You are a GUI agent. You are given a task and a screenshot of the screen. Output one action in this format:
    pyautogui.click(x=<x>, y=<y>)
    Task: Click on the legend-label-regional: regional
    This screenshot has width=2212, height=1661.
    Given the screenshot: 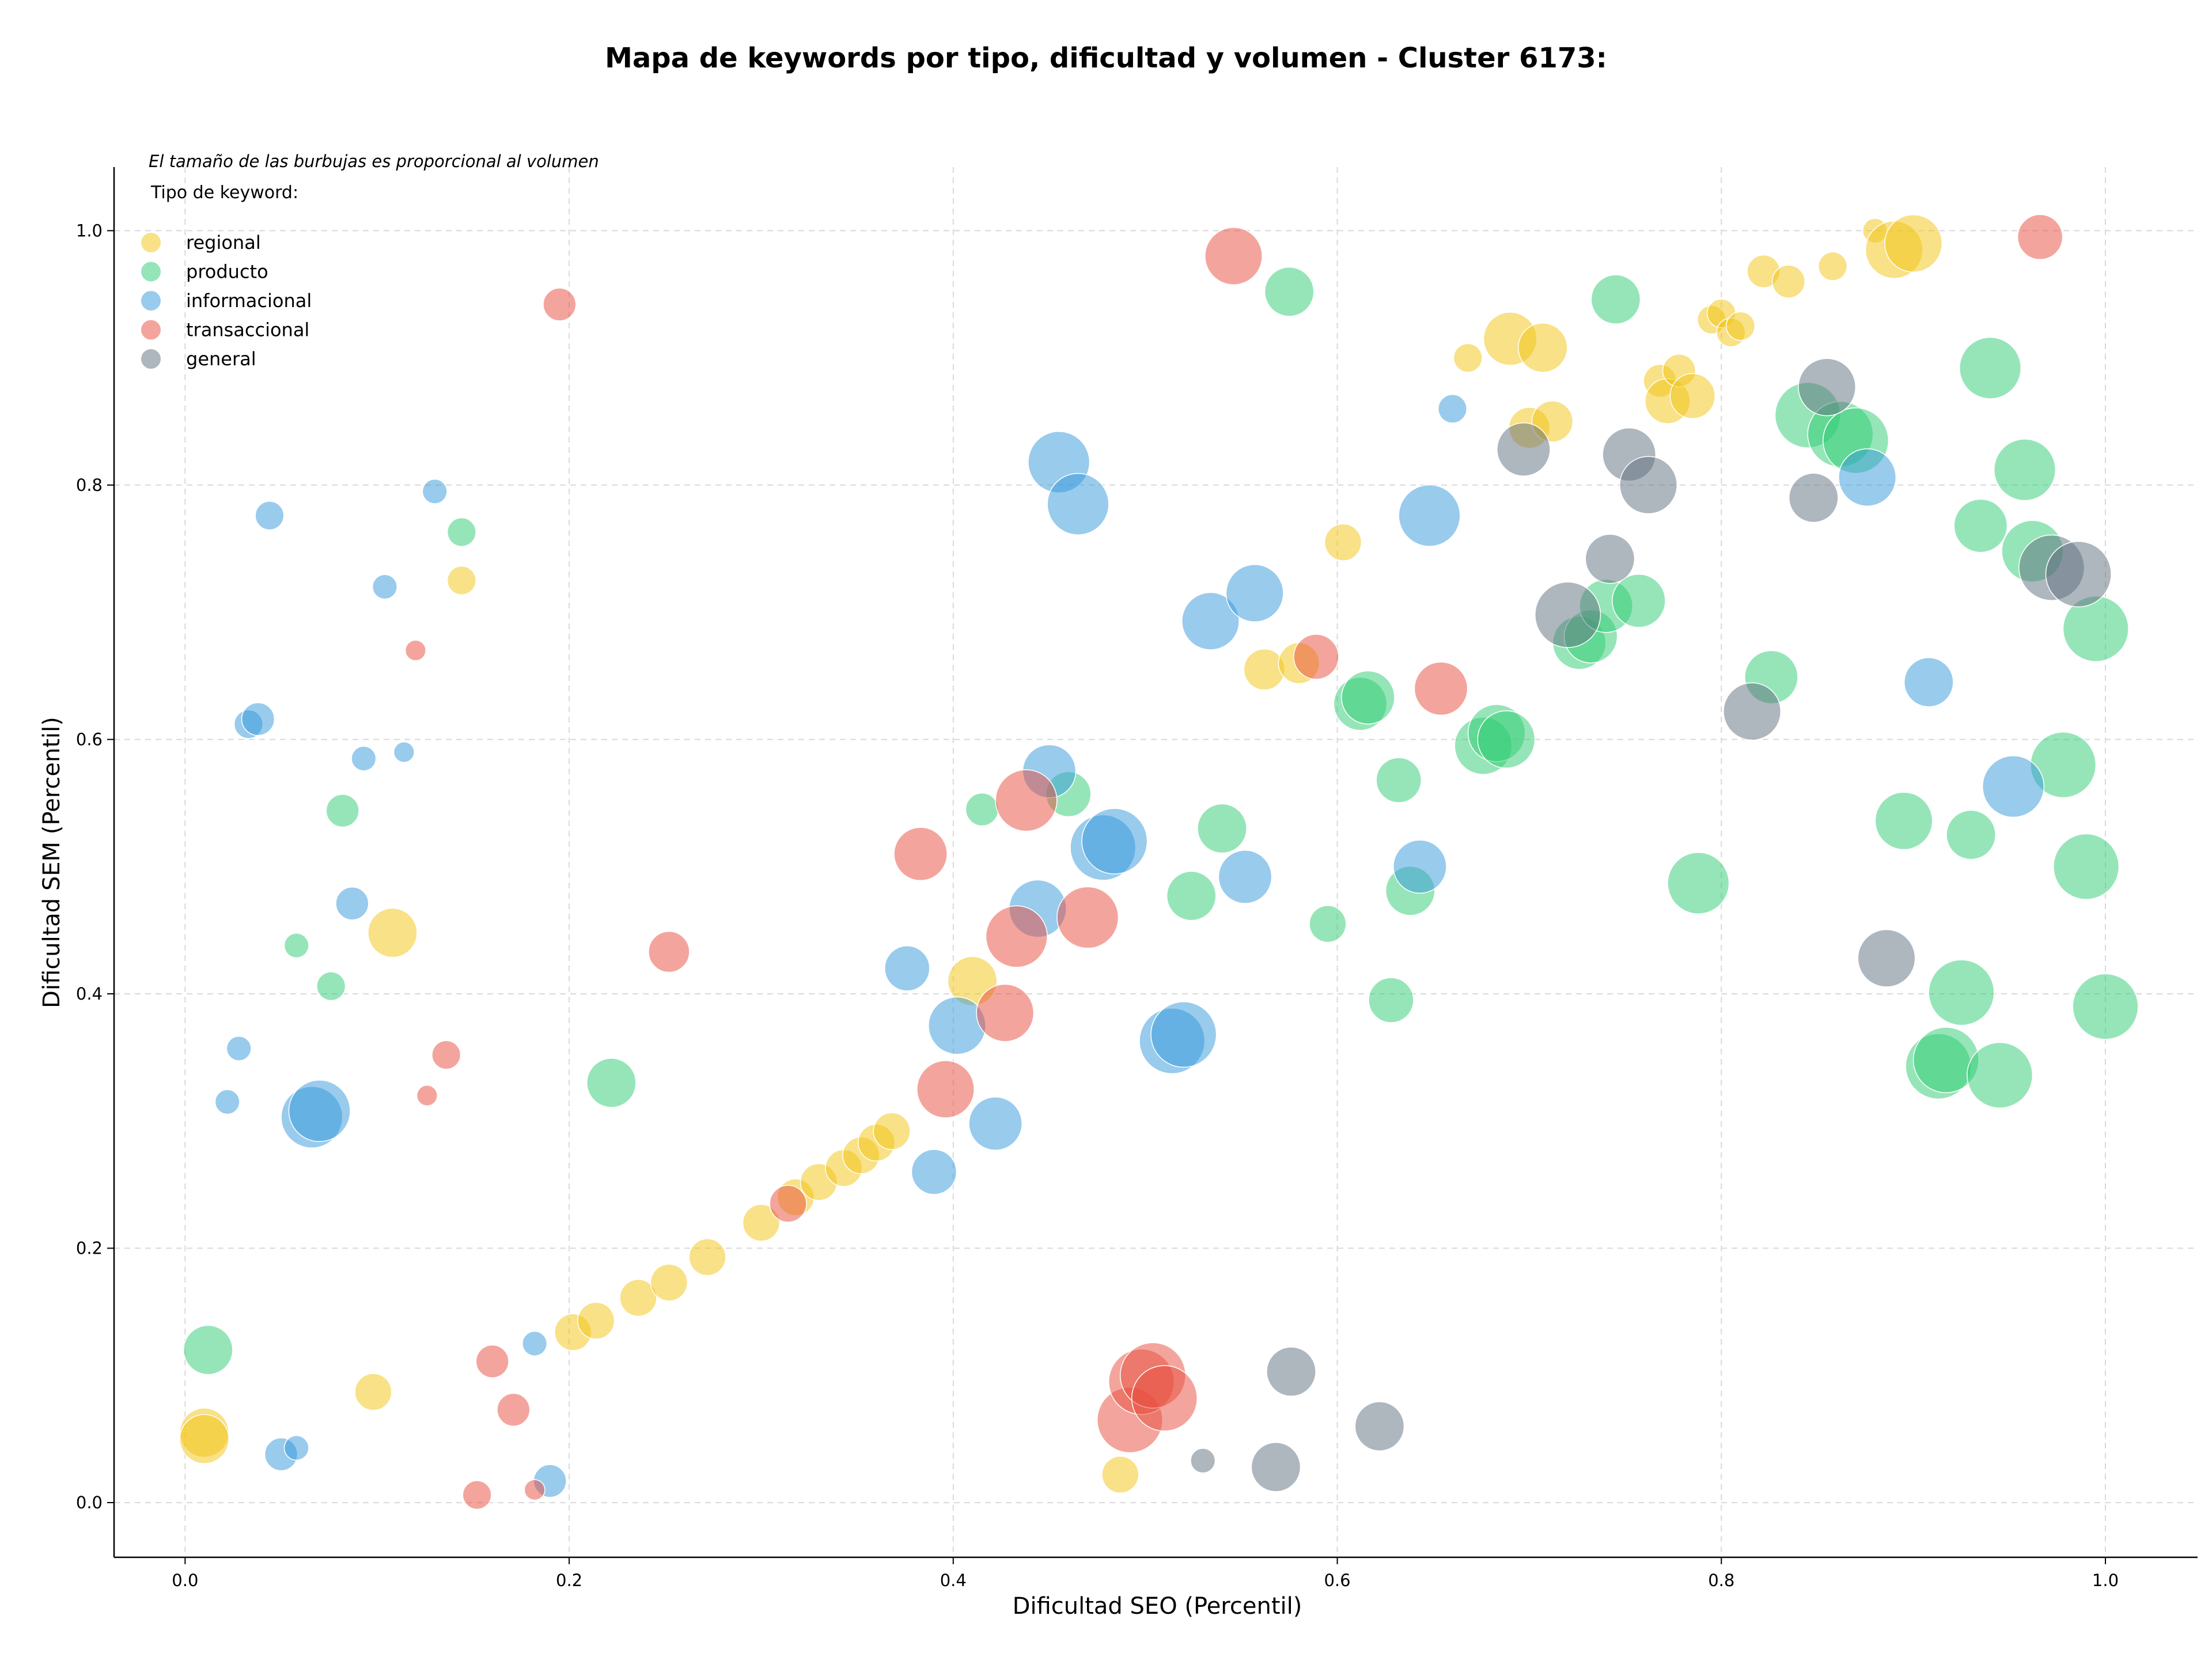 What is the action you would take?
    pyautogui.click(x=223, y=242)
    